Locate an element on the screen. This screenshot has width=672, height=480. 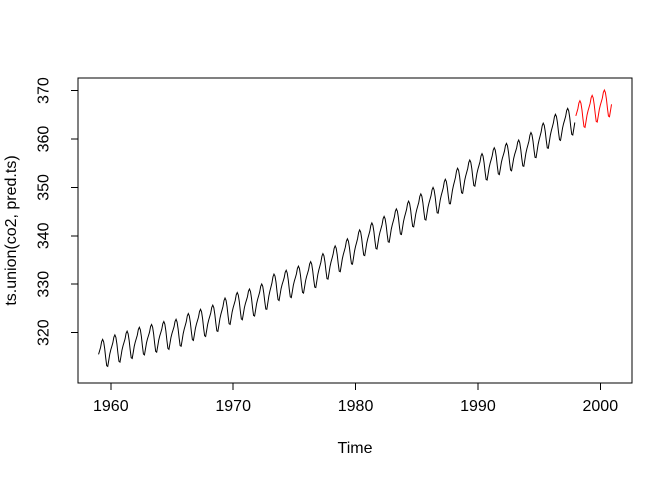
x-axis-title: Time is located at coordinates (355, 448).